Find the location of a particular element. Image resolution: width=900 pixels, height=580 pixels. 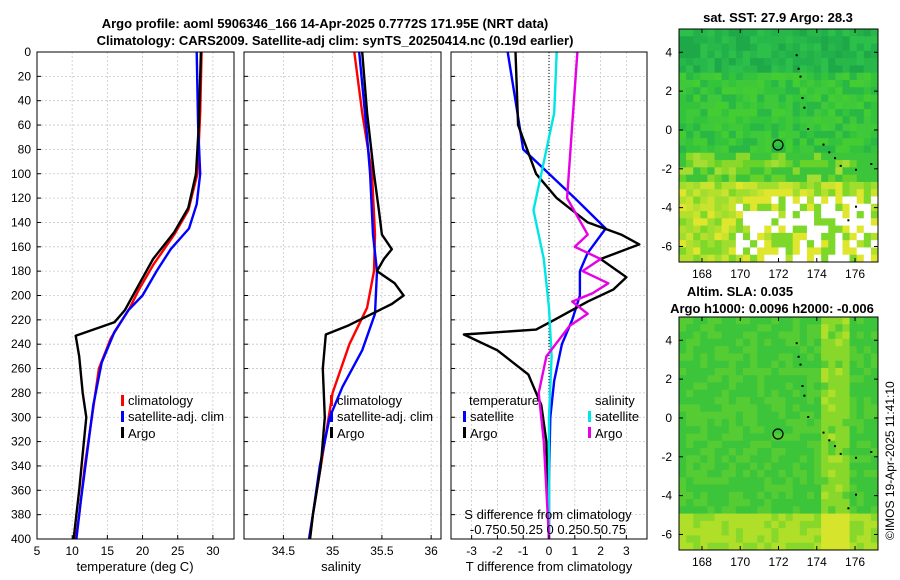

y-tick-label: 120 is located at coordinates (21, 198).